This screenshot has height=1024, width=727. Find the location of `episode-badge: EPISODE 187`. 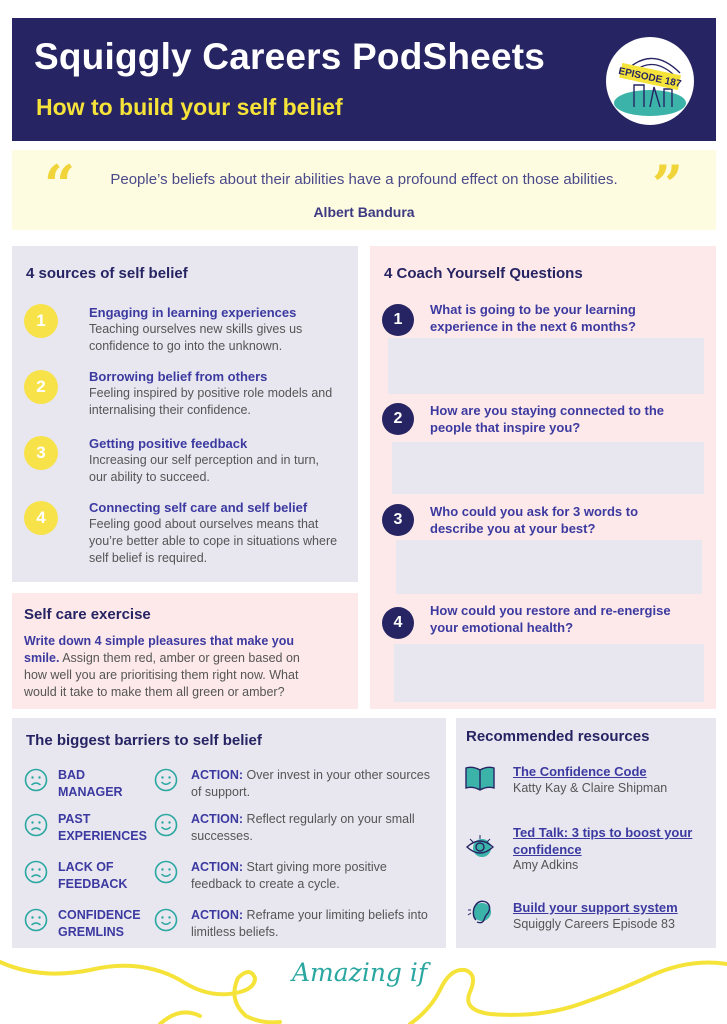

episode-badge: EPISODE 187 is located at coordinates (650, 81).